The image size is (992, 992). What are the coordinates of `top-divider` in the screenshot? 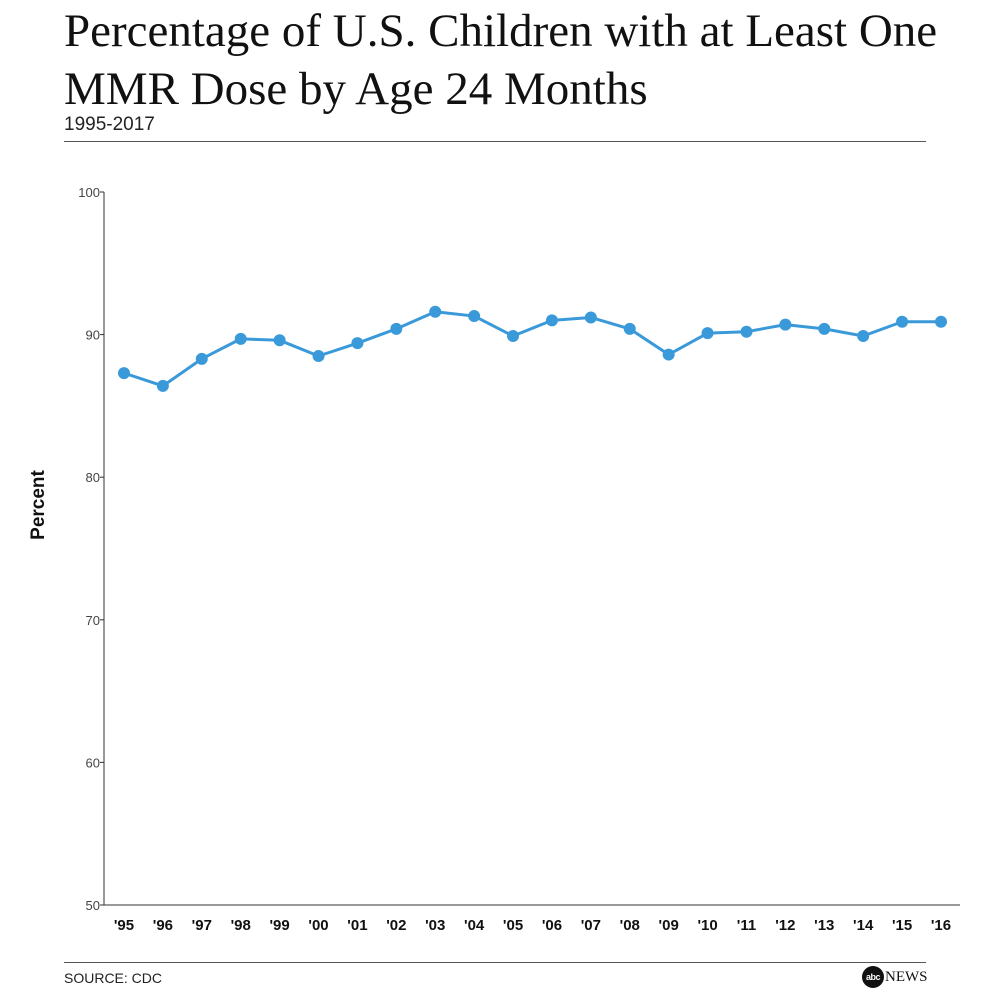 It's located at (495, 141).